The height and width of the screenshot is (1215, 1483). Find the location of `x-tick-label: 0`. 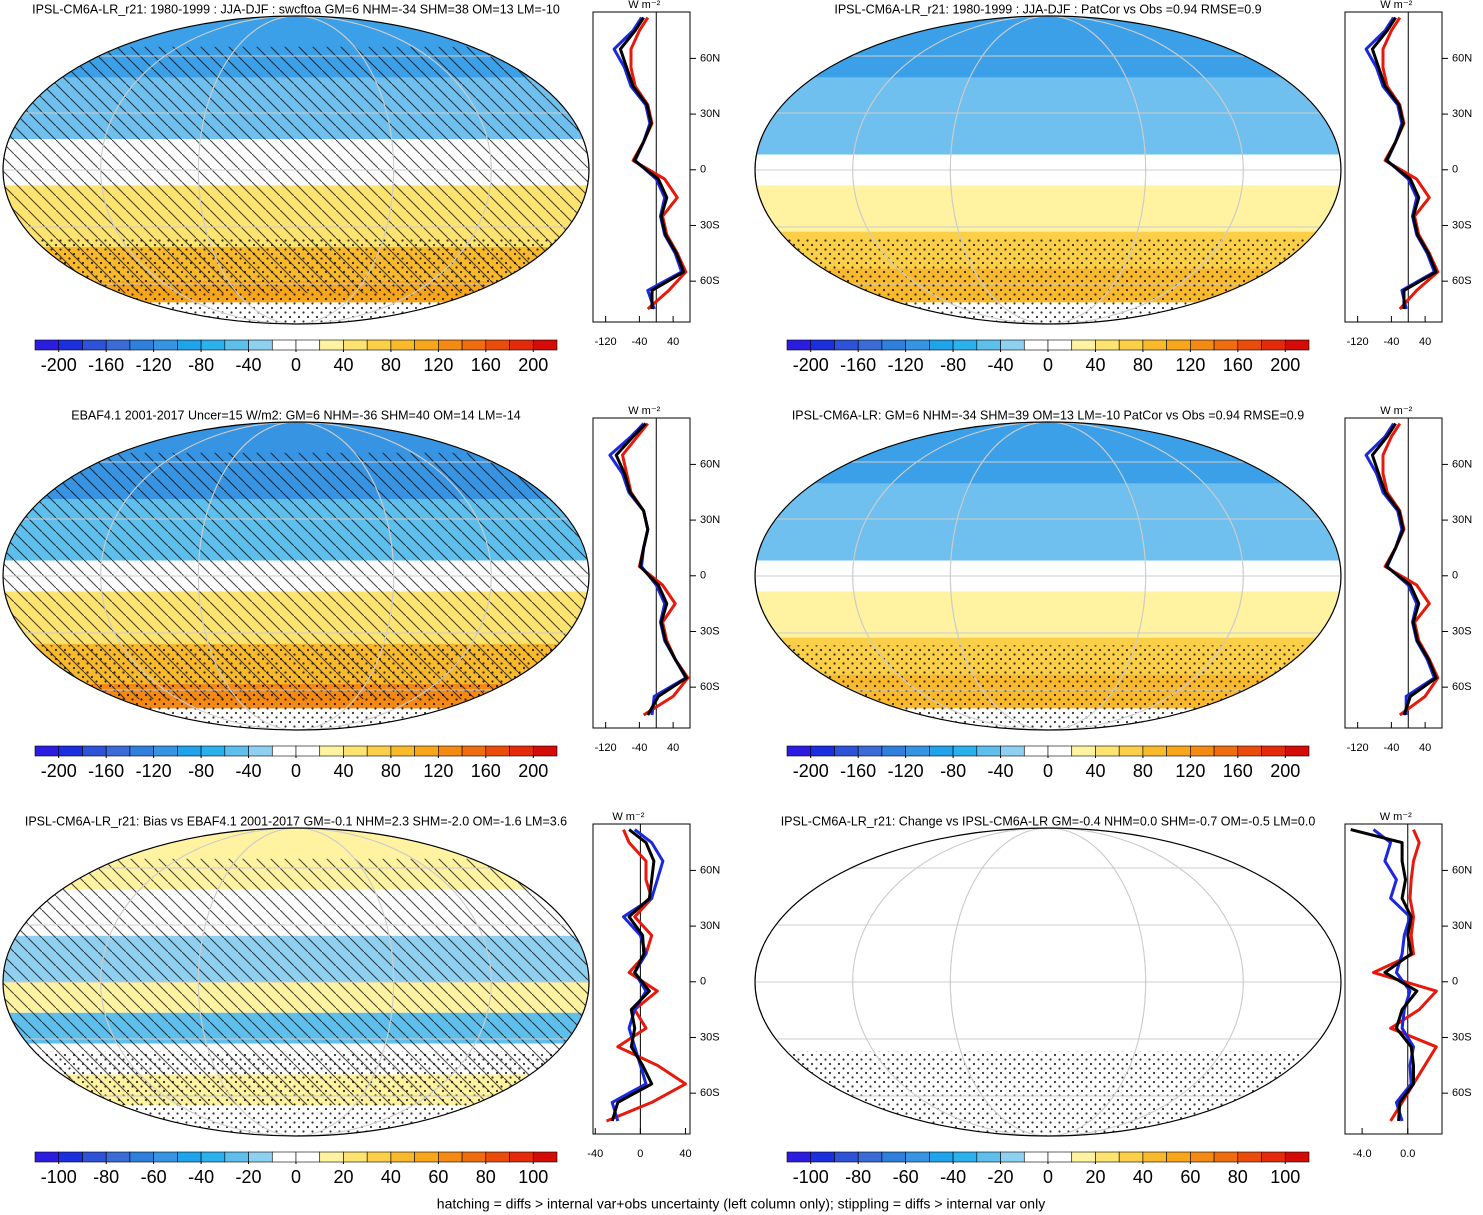

x-tick-label: 0 is located at coordinates (640, 1154).